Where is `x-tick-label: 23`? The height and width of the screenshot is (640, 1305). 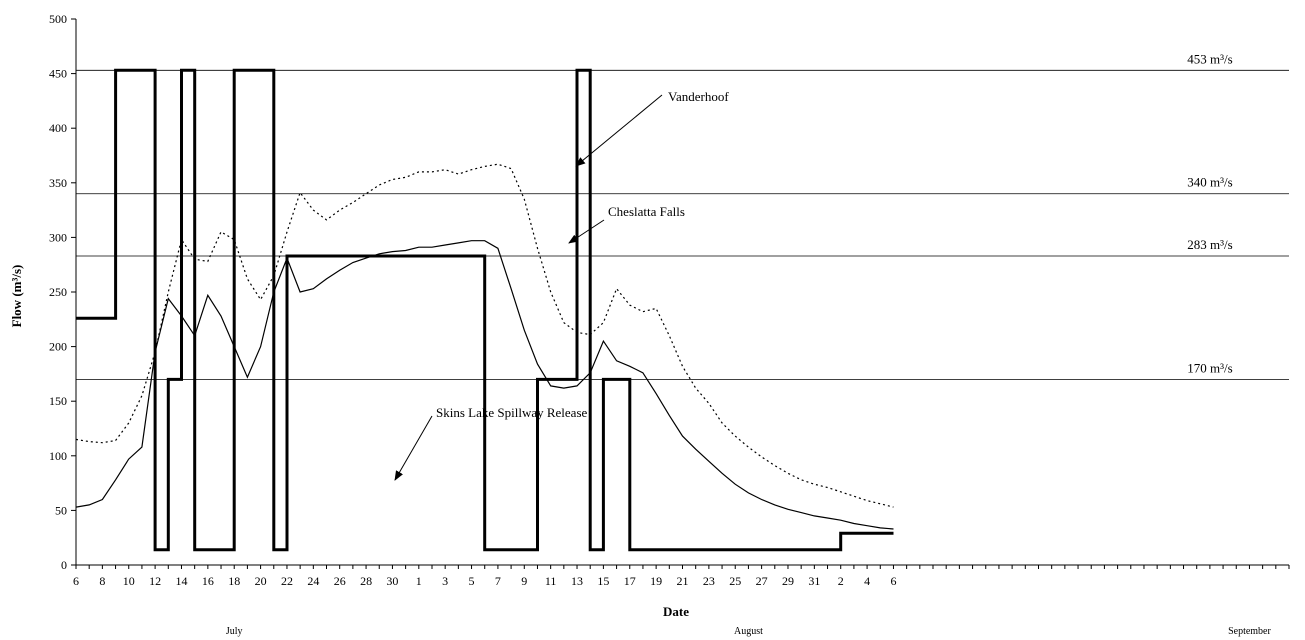 x-tick-label: 23 is located at coordinates (709, 581).